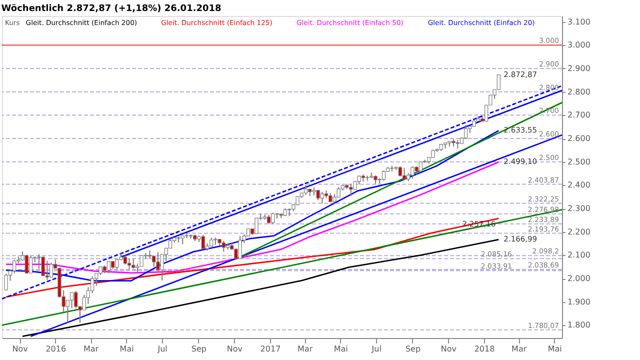  I want to click on x-tick-label: 2016, so click(56, 349).